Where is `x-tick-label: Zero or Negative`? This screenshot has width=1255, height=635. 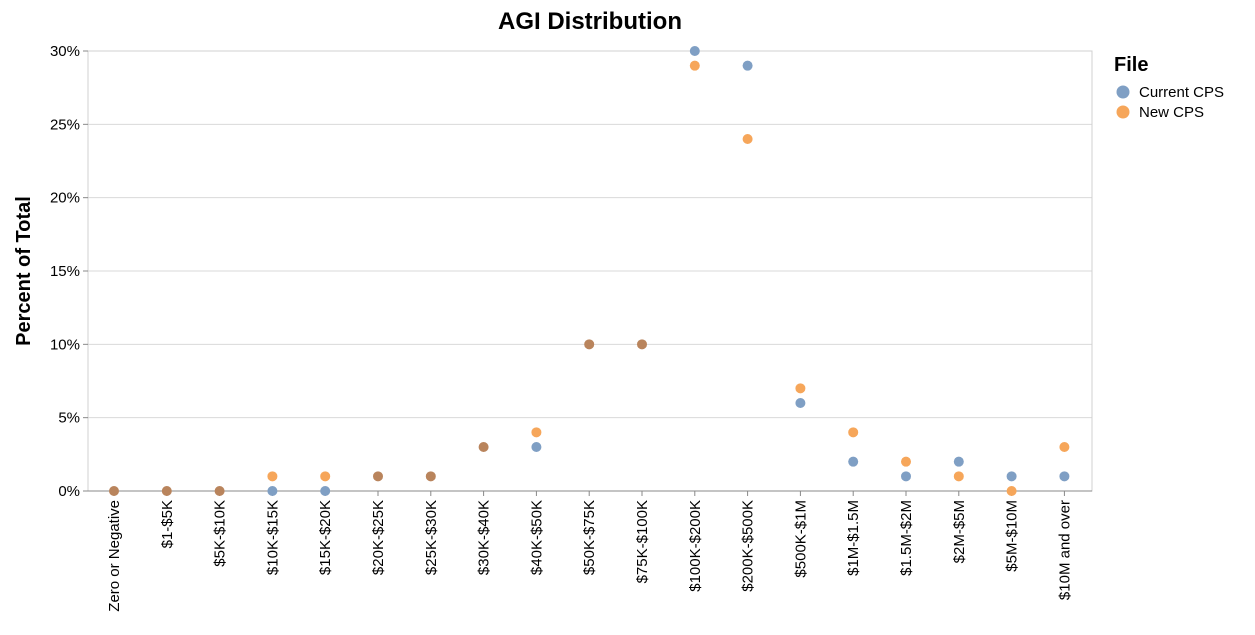 x-tick-label: Zero or Negative is located at coordinates (114, 556).